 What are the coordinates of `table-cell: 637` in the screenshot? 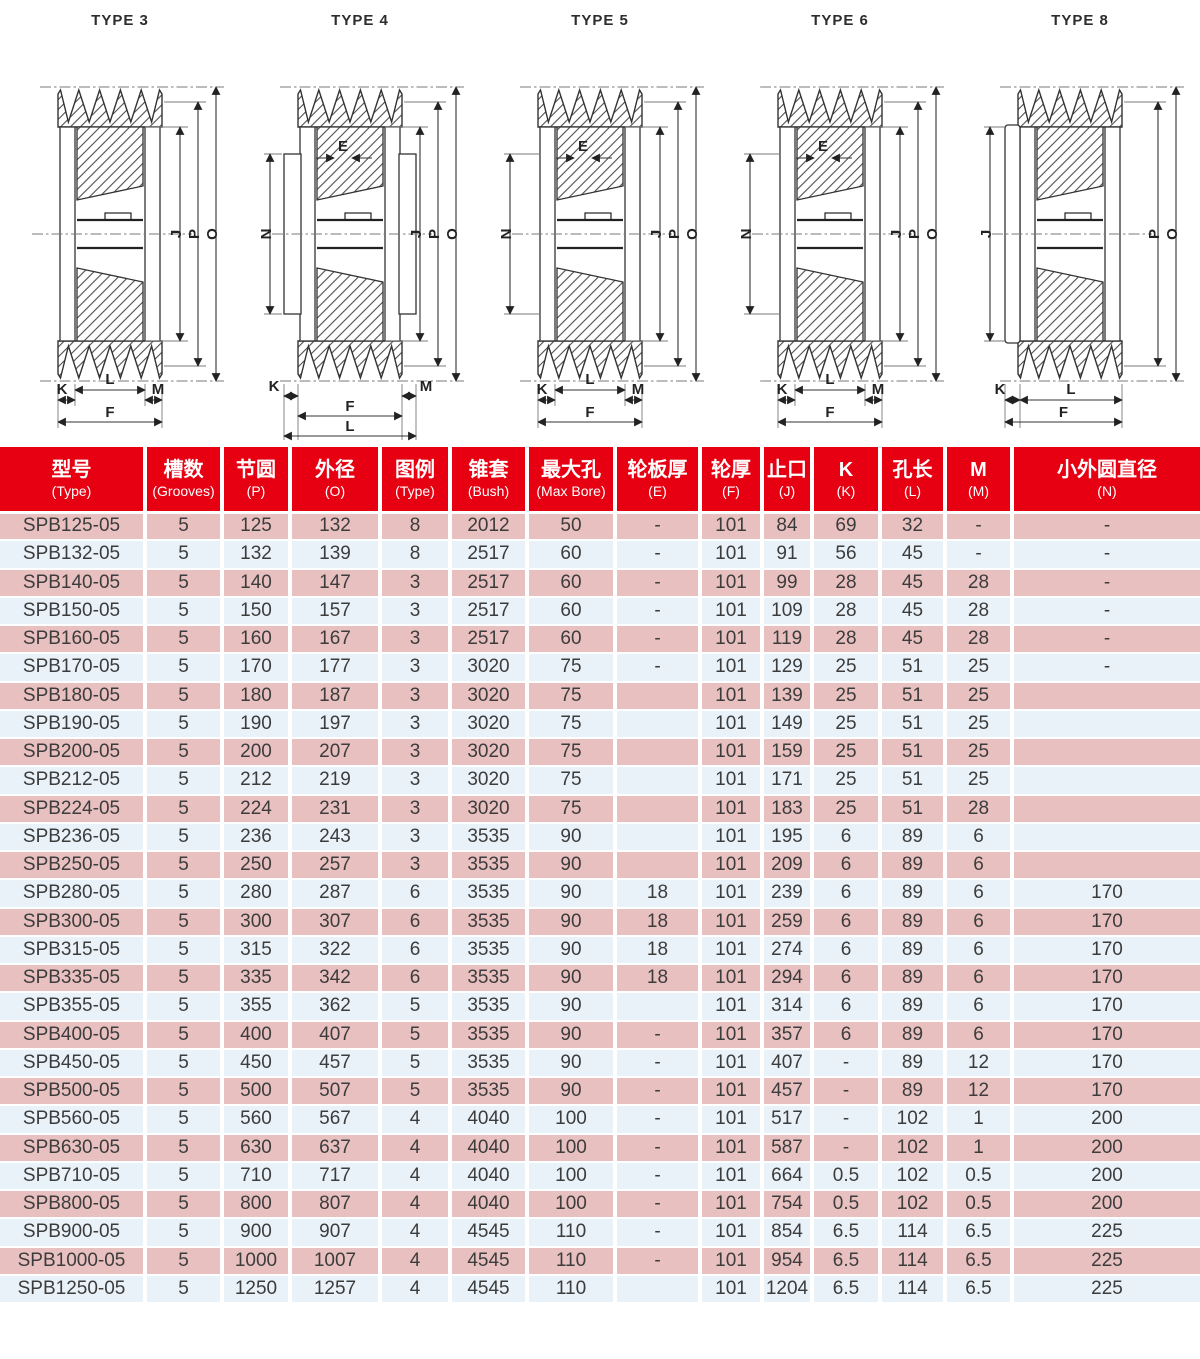 It's located at (335, 1147).